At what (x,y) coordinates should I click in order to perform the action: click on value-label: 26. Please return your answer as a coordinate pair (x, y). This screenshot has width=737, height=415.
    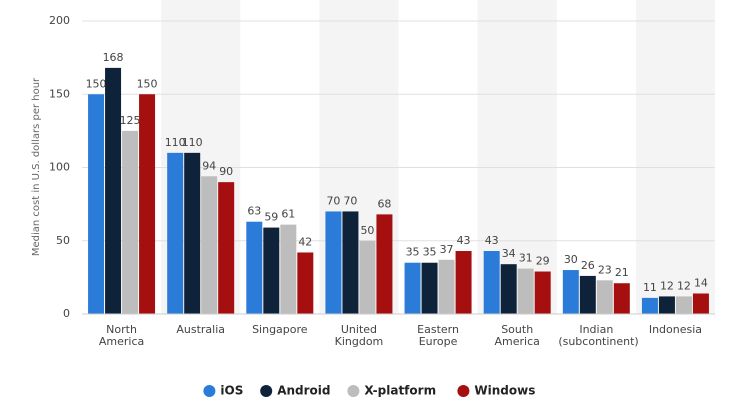
    Looking at the image, I should click on (588, 265).